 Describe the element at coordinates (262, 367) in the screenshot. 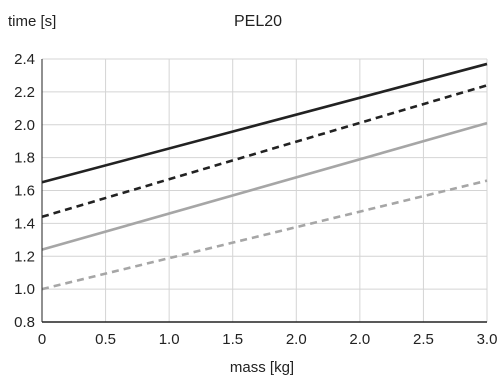

I see `x-axis-title: mass [kg]` at that location.